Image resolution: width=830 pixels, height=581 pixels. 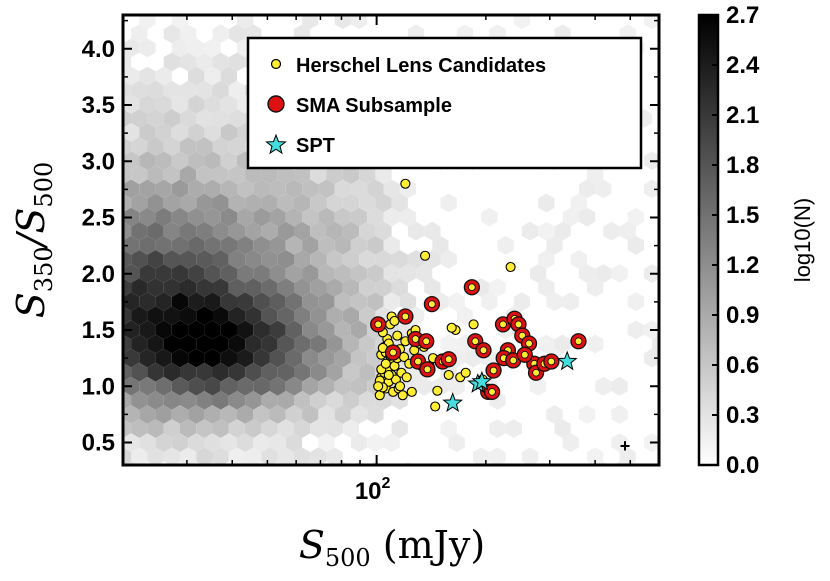 What do you see at coordinates (276, 64) in the screenshot?
I see `legend-marker-herschel` at bounding box center [276, 64].